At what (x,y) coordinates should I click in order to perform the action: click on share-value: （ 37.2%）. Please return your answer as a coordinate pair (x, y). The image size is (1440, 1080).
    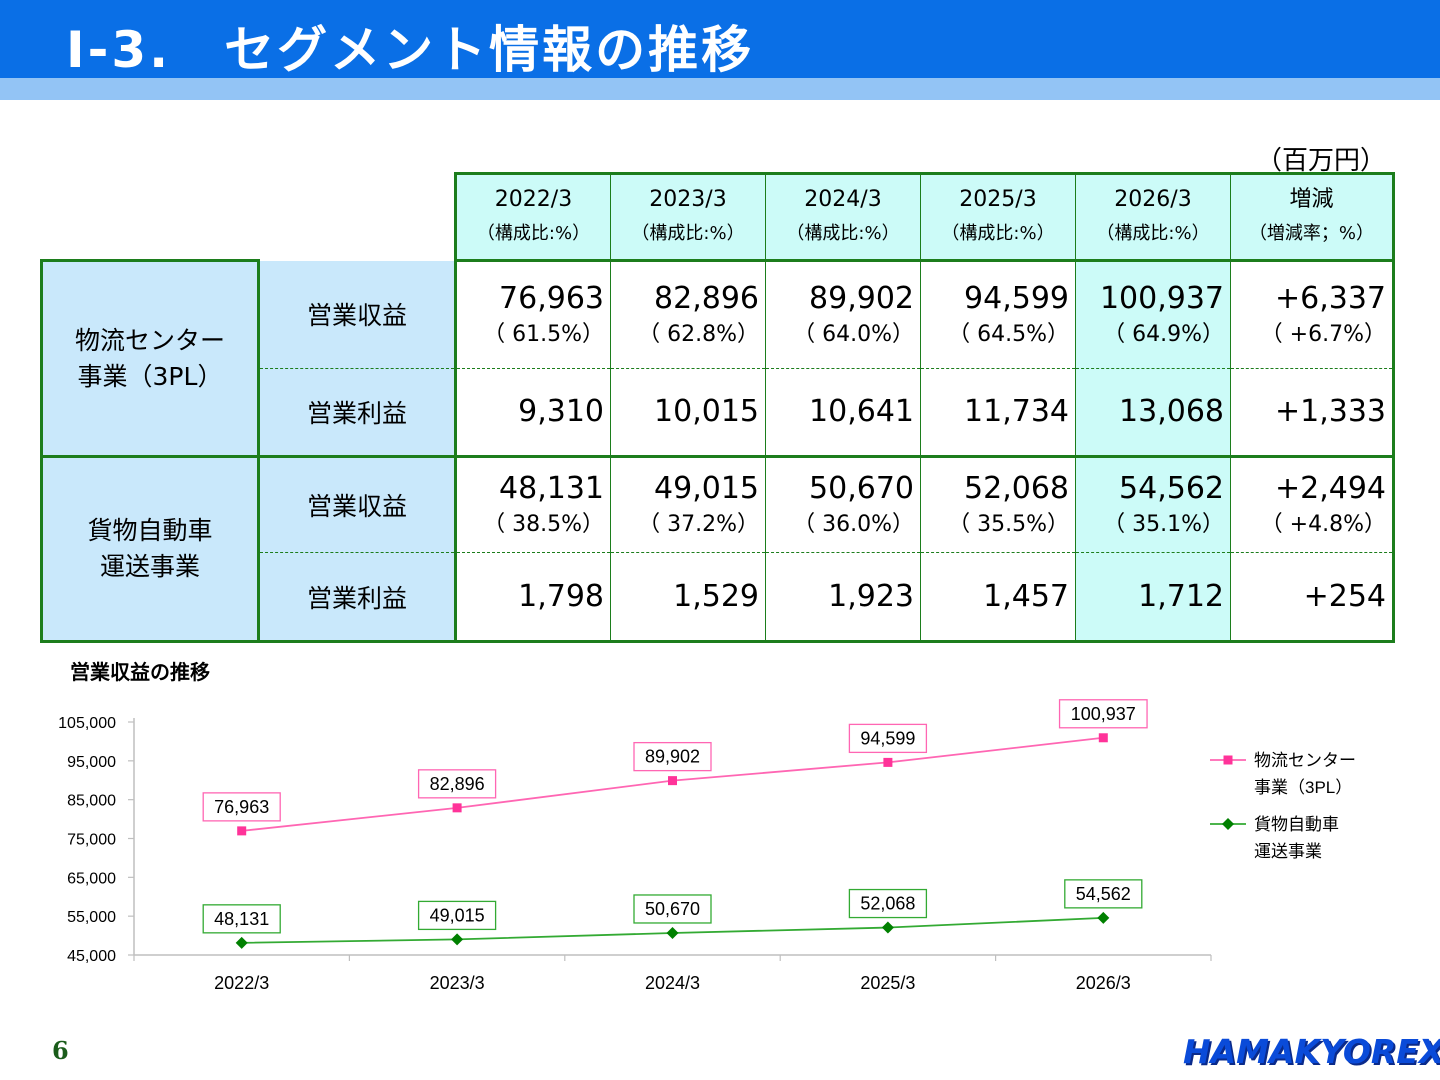
    Looking at the image, I should click on (698, 524).